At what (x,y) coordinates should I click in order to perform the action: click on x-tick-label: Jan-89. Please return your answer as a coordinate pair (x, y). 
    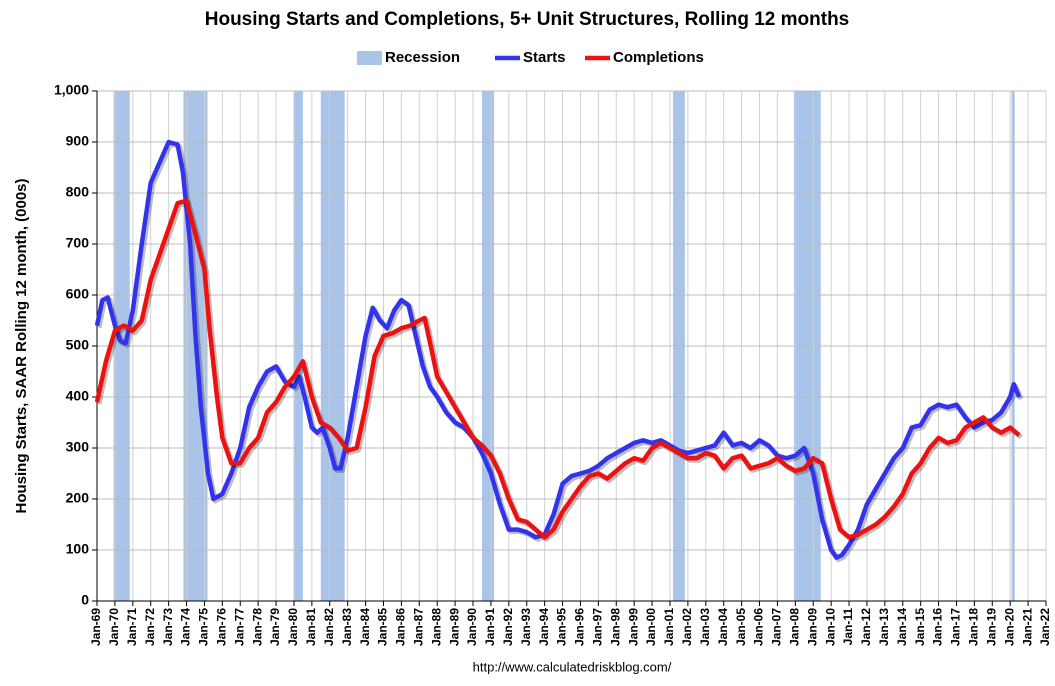
    Looking at the image, I should click on (454, 627).